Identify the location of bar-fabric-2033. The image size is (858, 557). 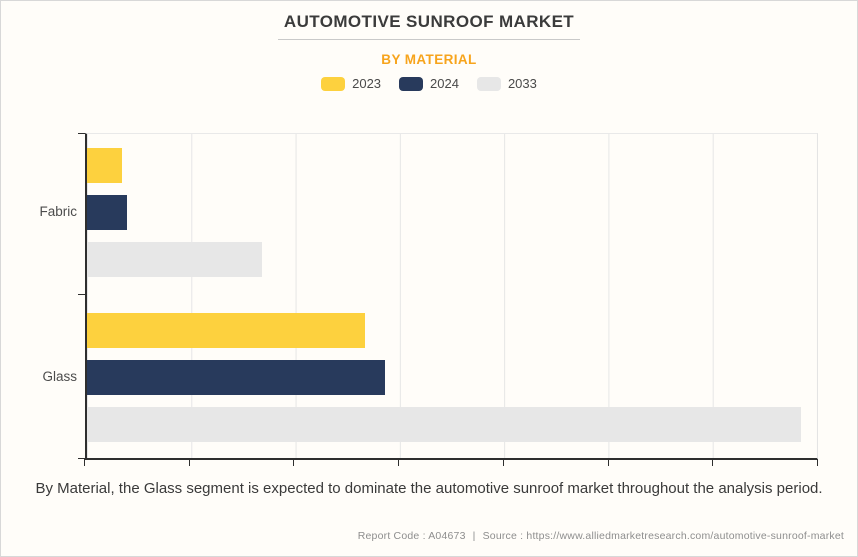
(175, 259).